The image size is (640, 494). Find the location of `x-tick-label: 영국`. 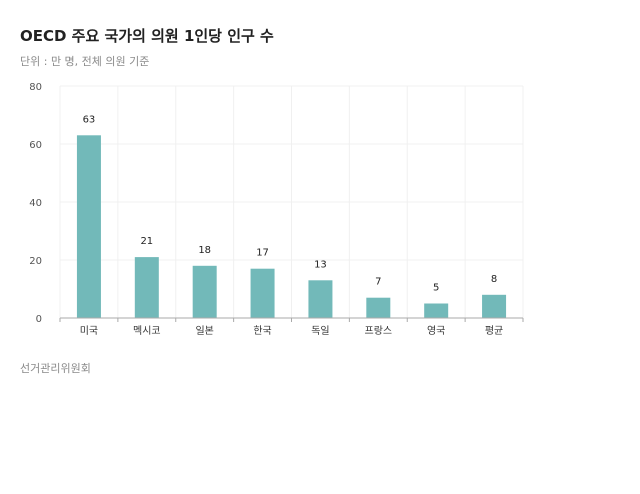

x-tick-label: 영국 is located at coordinates (436, 331).